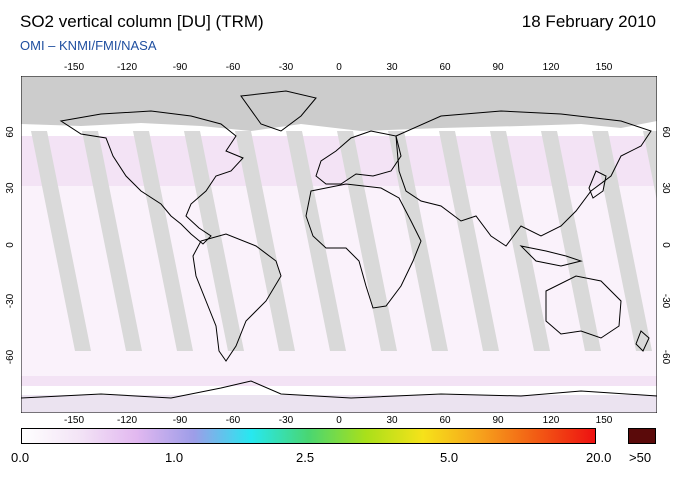 This screenshot has width=676, height=480. I want to click on colorbar, so click(308, 436).